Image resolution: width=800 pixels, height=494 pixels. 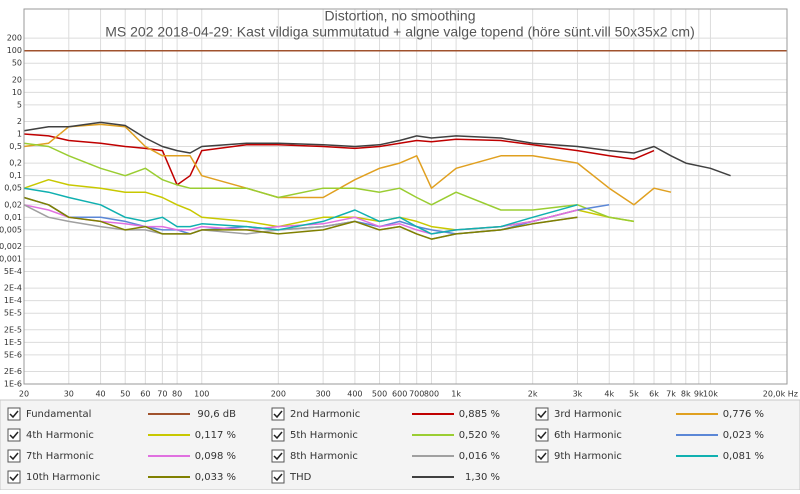 What do you see at coordinates (13, 300) in the screenshot?
I see `y-tick-label: 1E-4` at bounding box center [13, 300].